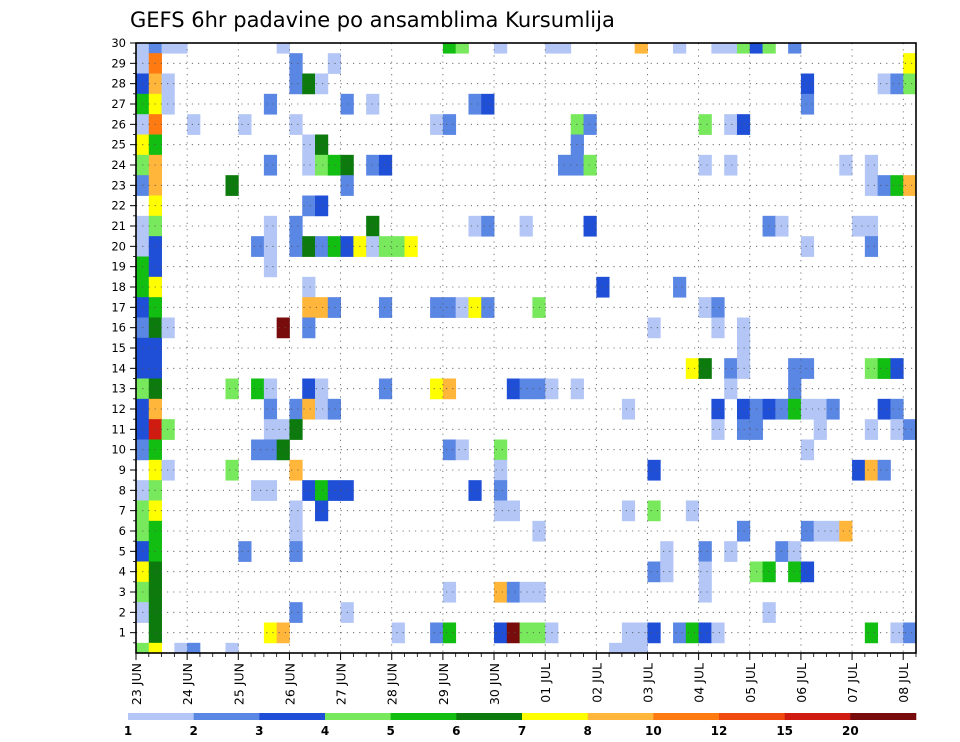  What do you see at coordinates (122, 572) in the screenshot?
I see `y-tick-label: 4` at bounding box center [122, 572].